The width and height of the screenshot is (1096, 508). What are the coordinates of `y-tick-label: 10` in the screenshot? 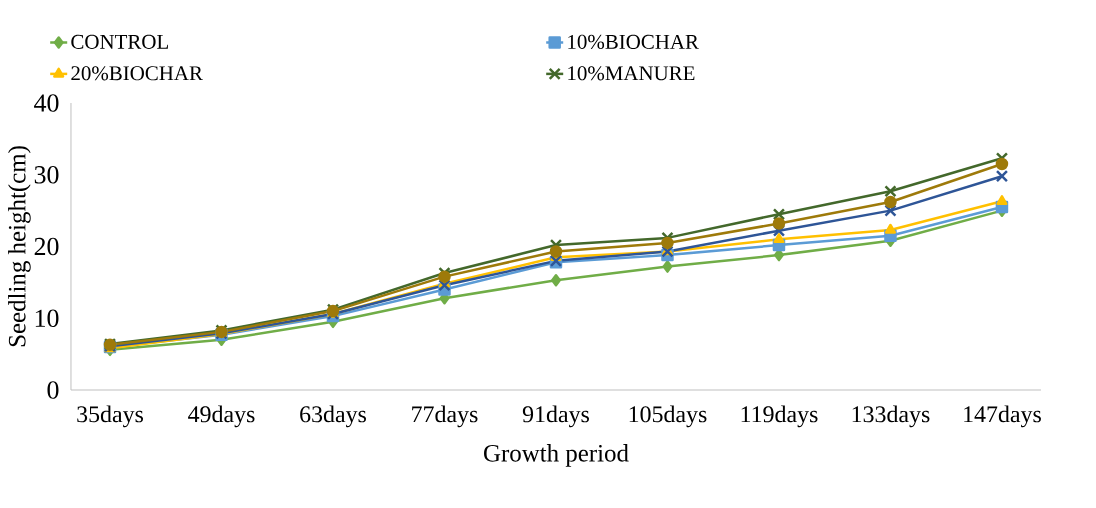 It's located at (47, 318).